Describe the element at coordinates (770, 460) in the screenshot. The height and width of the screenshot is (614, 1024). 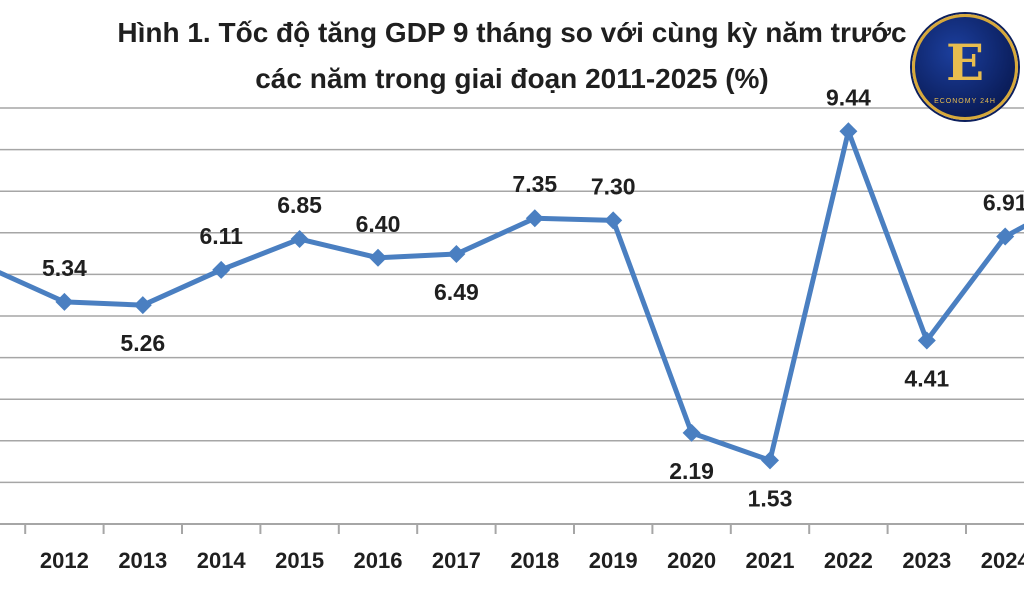
I see `data-point-2021` at that location.